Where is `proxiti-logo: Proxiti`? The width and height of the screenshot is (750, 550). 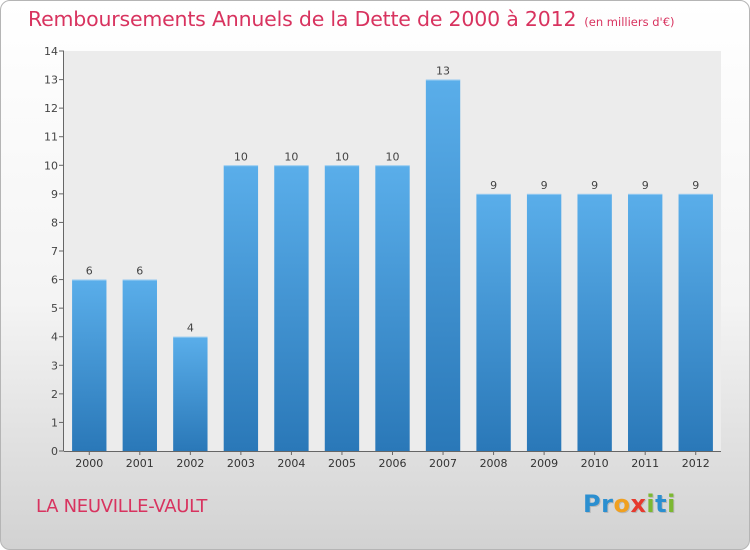 proxiti-logo: Proxiti is located at coordinates (629, 504).